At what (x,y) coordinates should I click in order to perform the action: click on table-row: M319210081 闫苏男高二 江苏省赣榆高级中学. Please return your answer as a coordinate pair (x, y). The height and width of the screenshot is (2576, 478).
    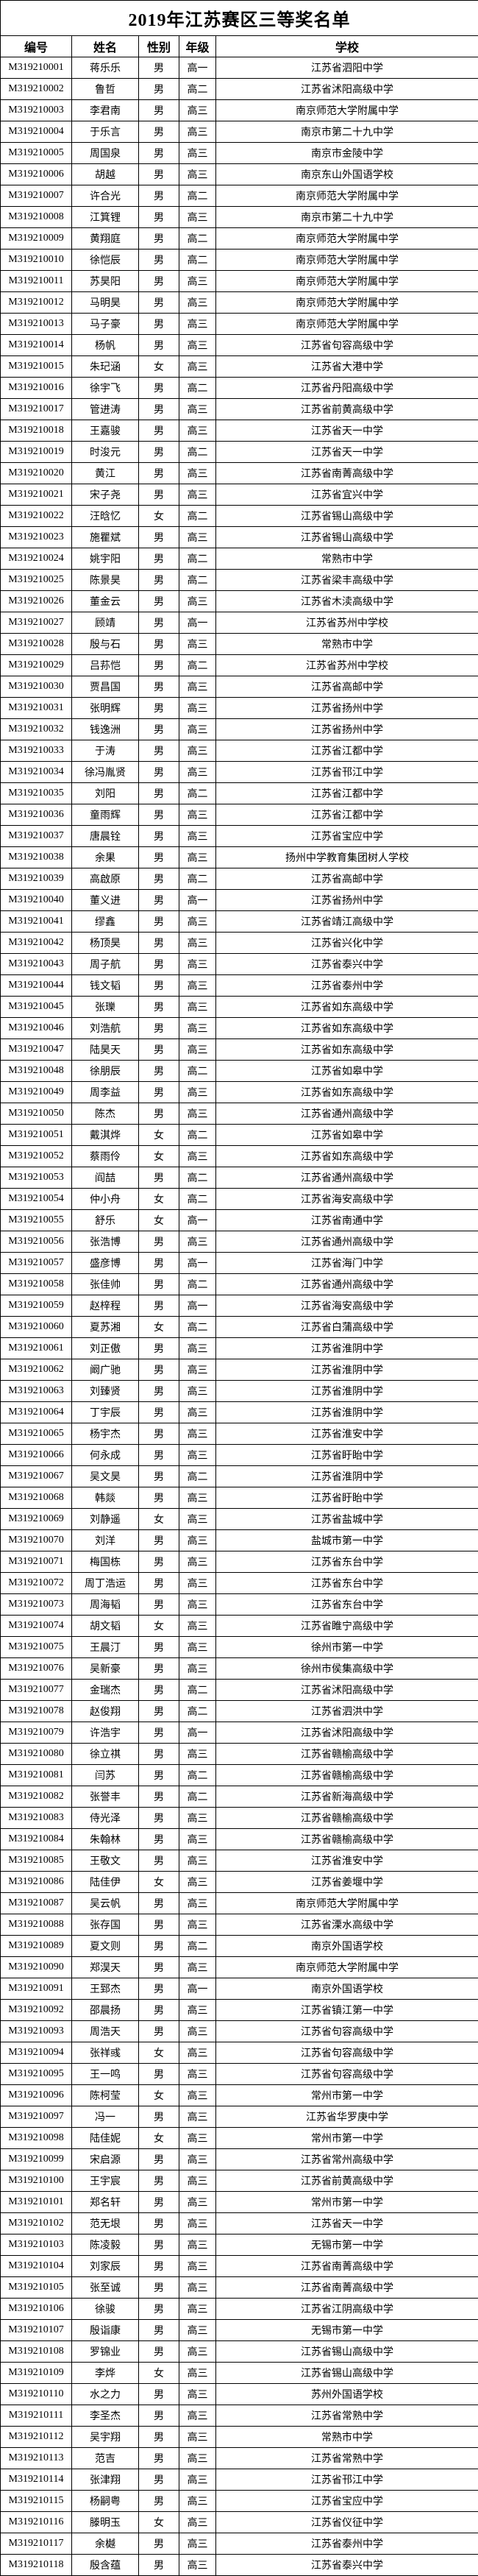
    Looking at the image, I should click on (239, 1775).